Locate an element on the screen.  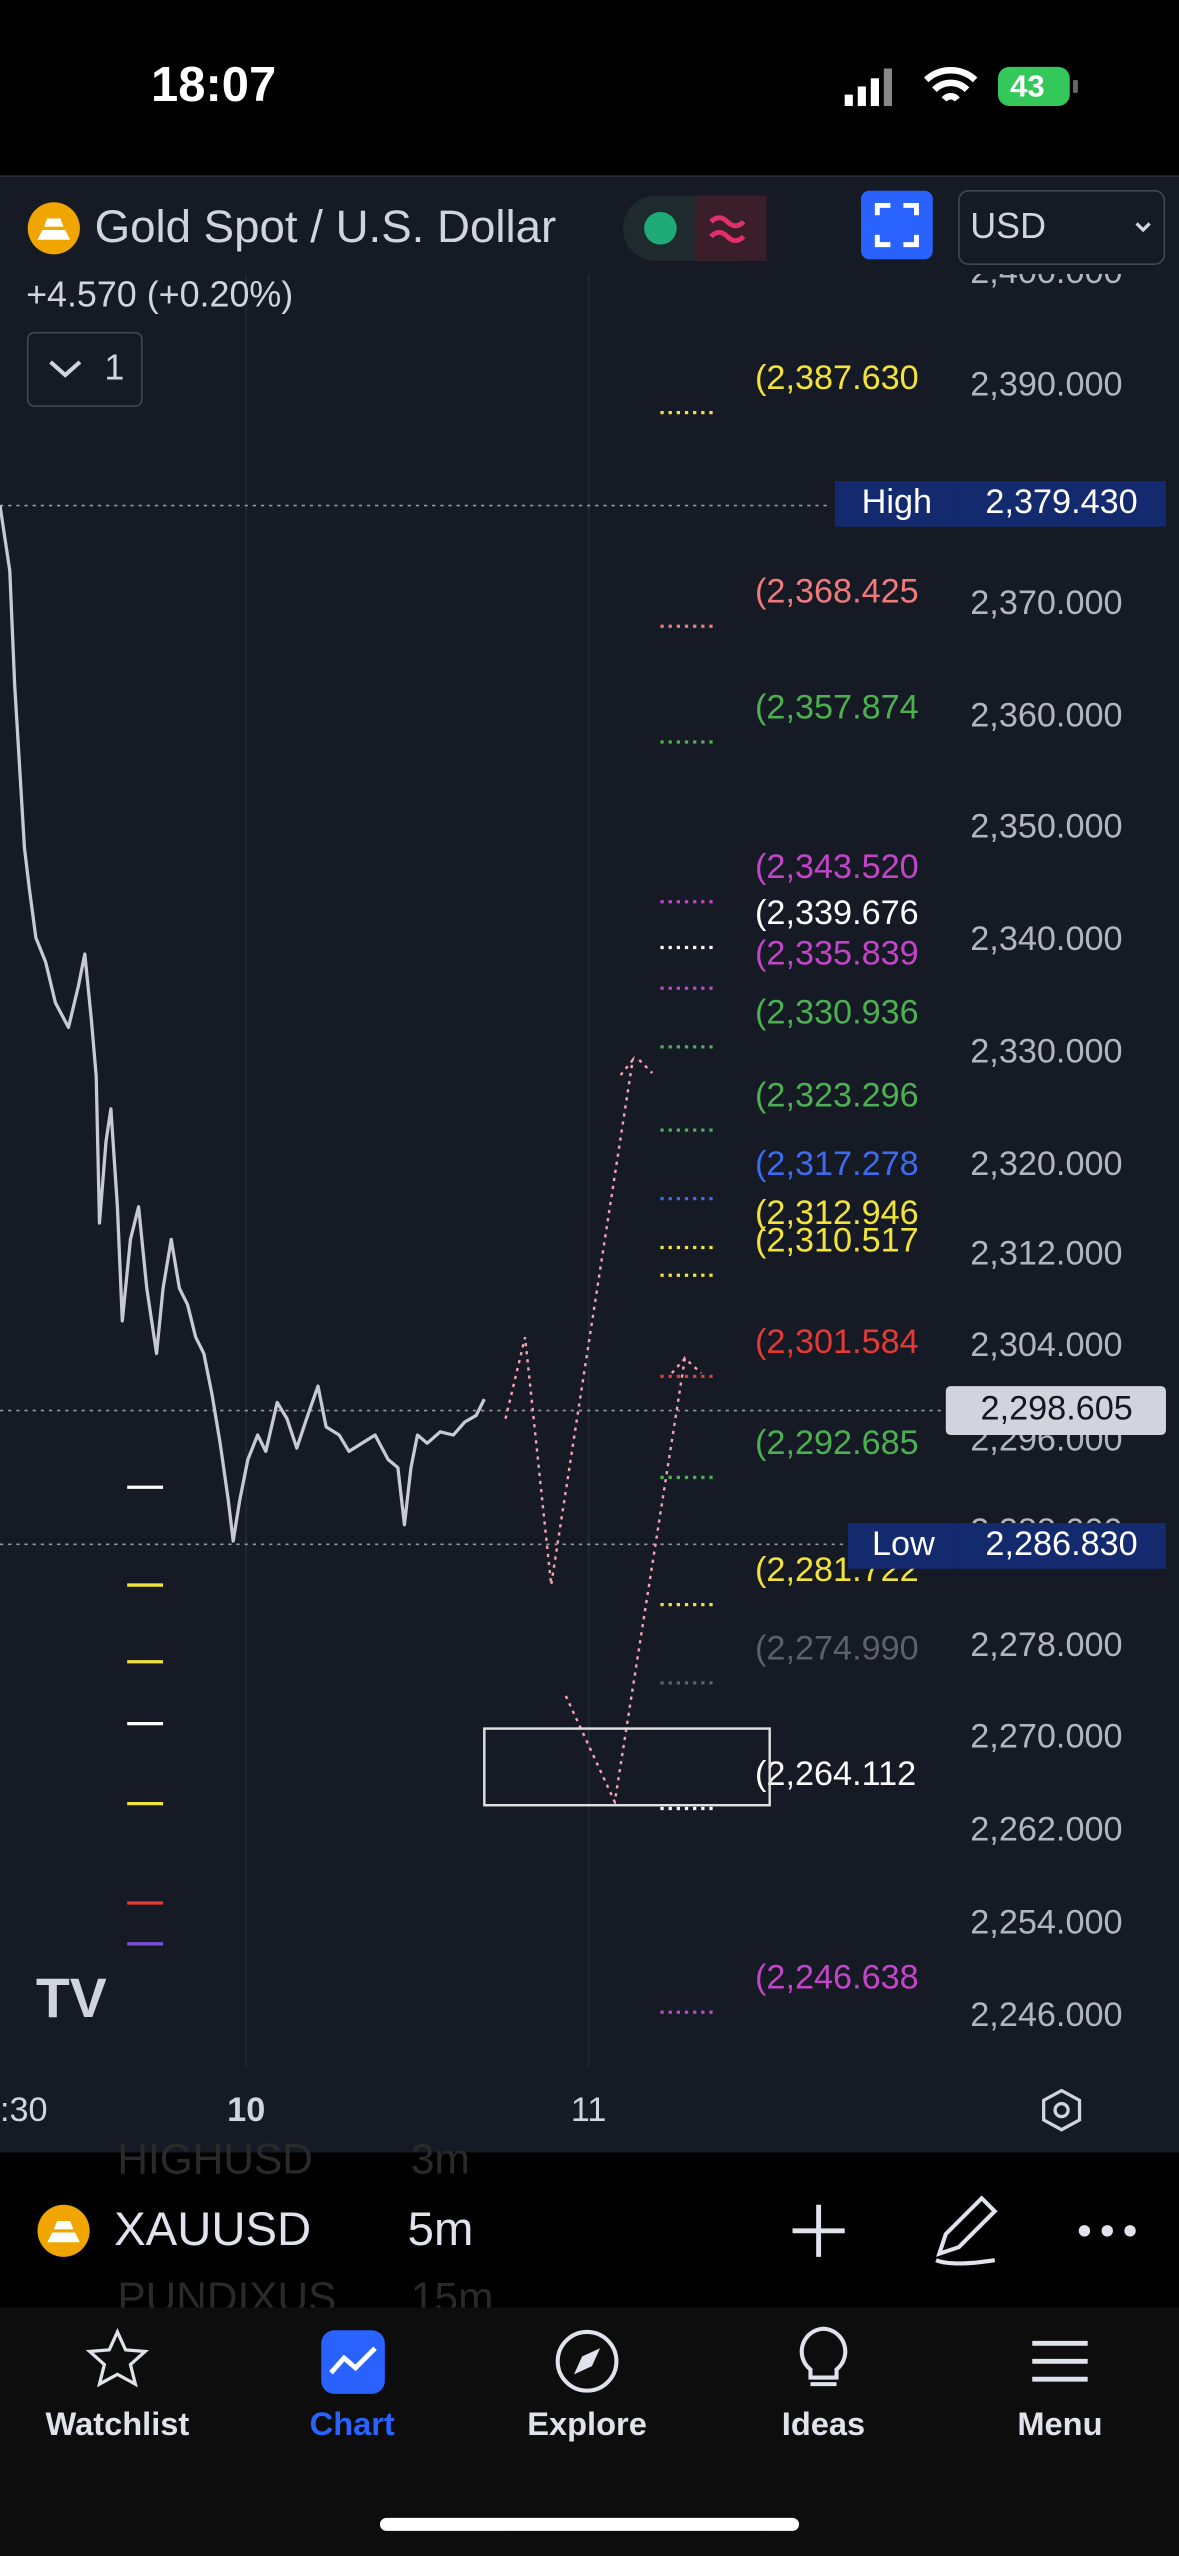
tab-label: Menu is located at coordinates (1059, 2423).